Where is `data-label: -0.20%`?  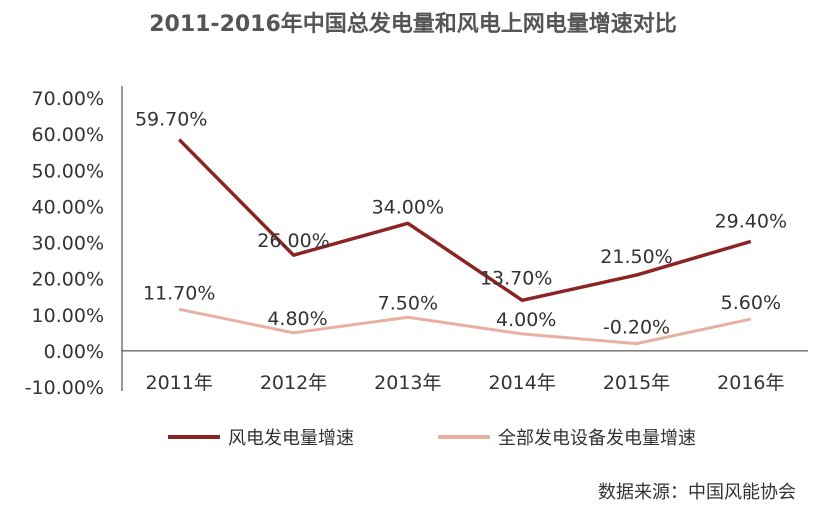
data-label: -0.20% is located at coordinates (636, 328).